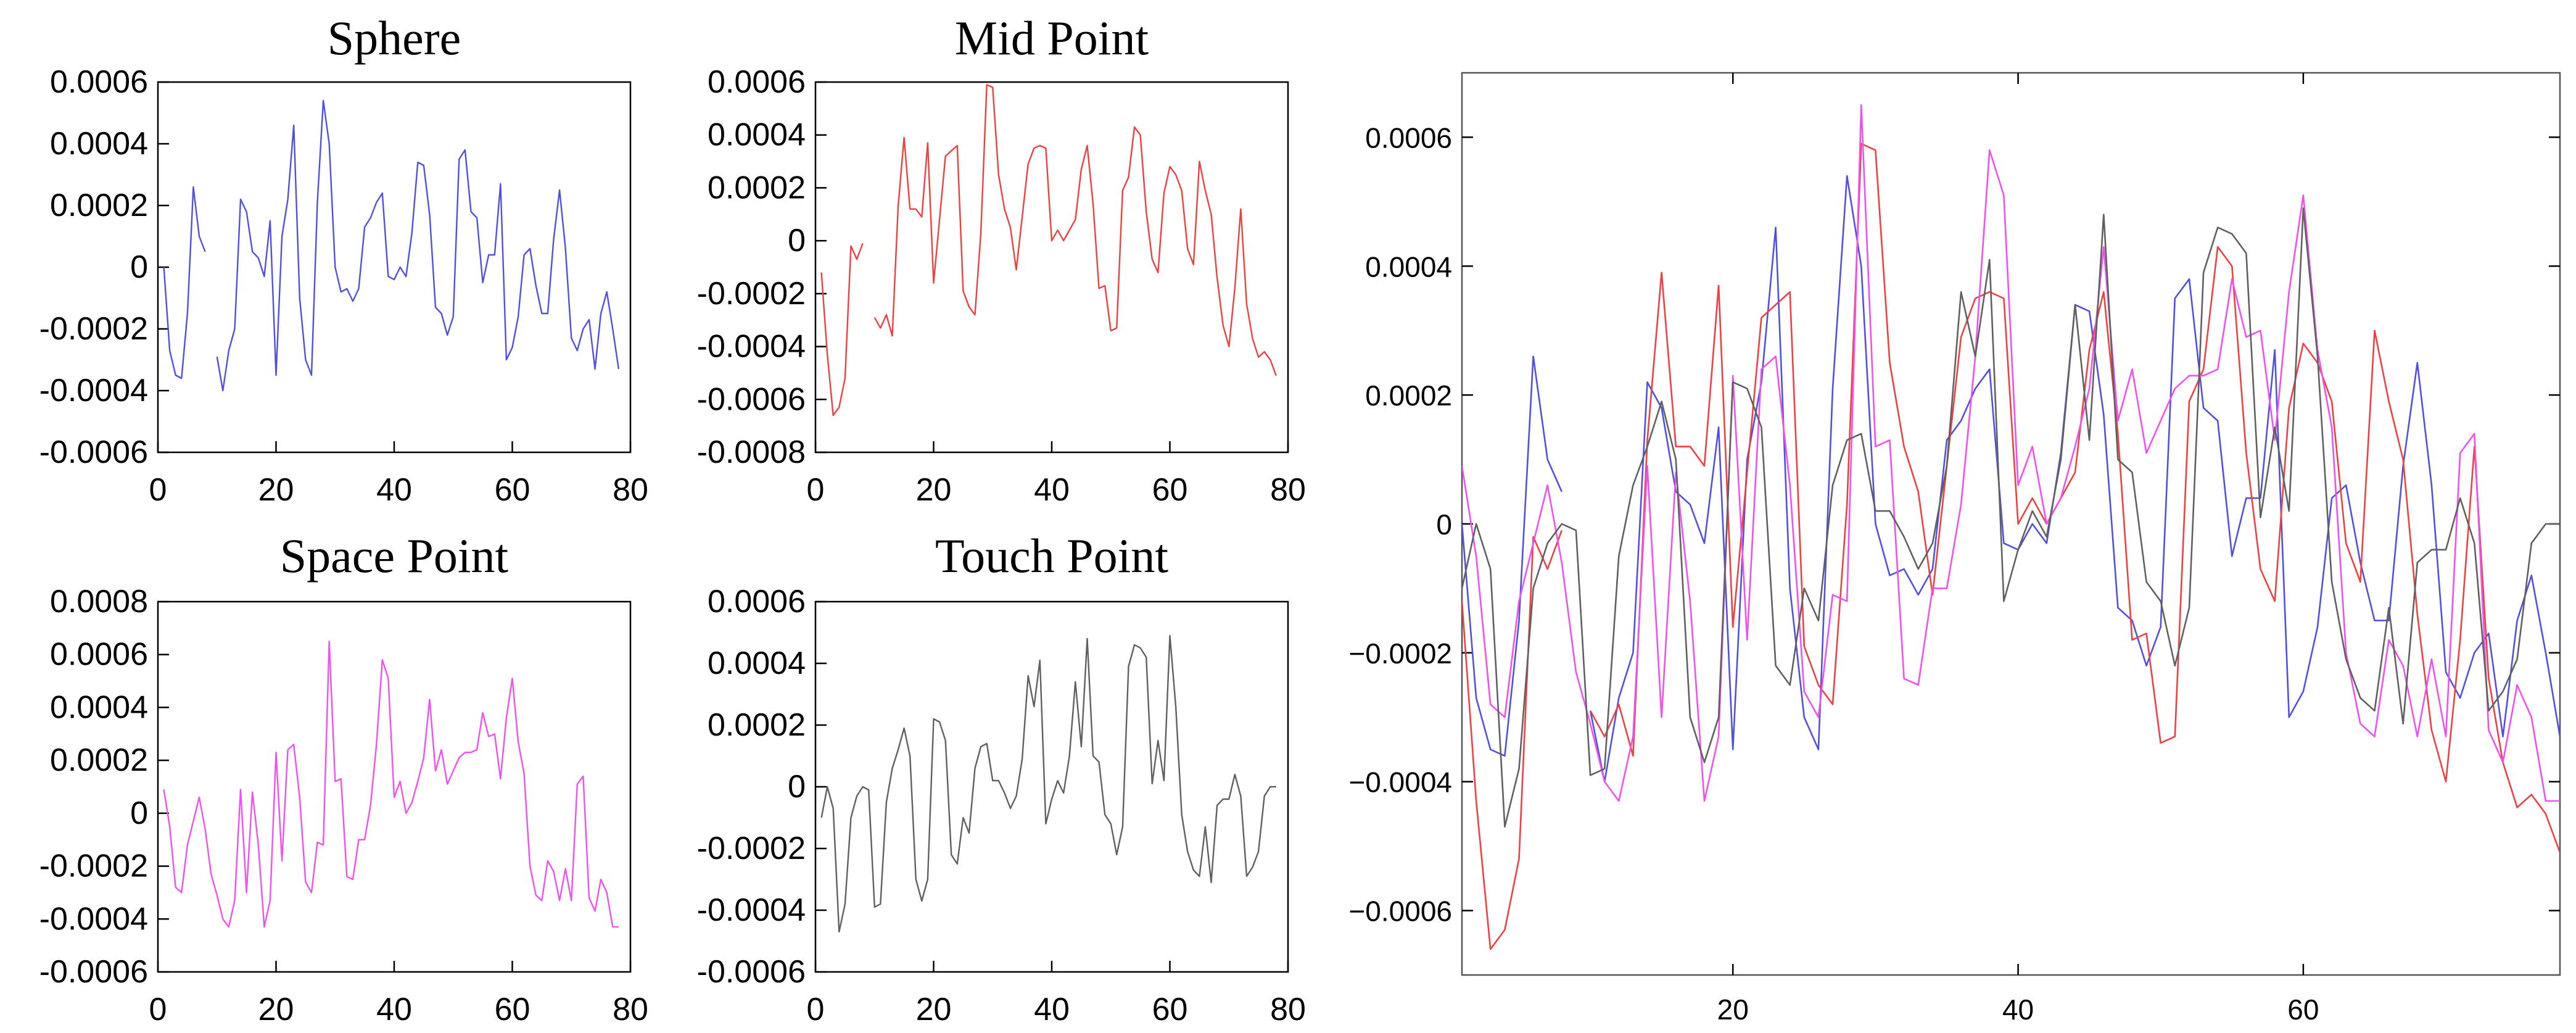 This screenshot has width=2576, height=1033. Describe the element at coordinates (394, 556) in the screenshot. I see `panel-title: Space Point` at that location.